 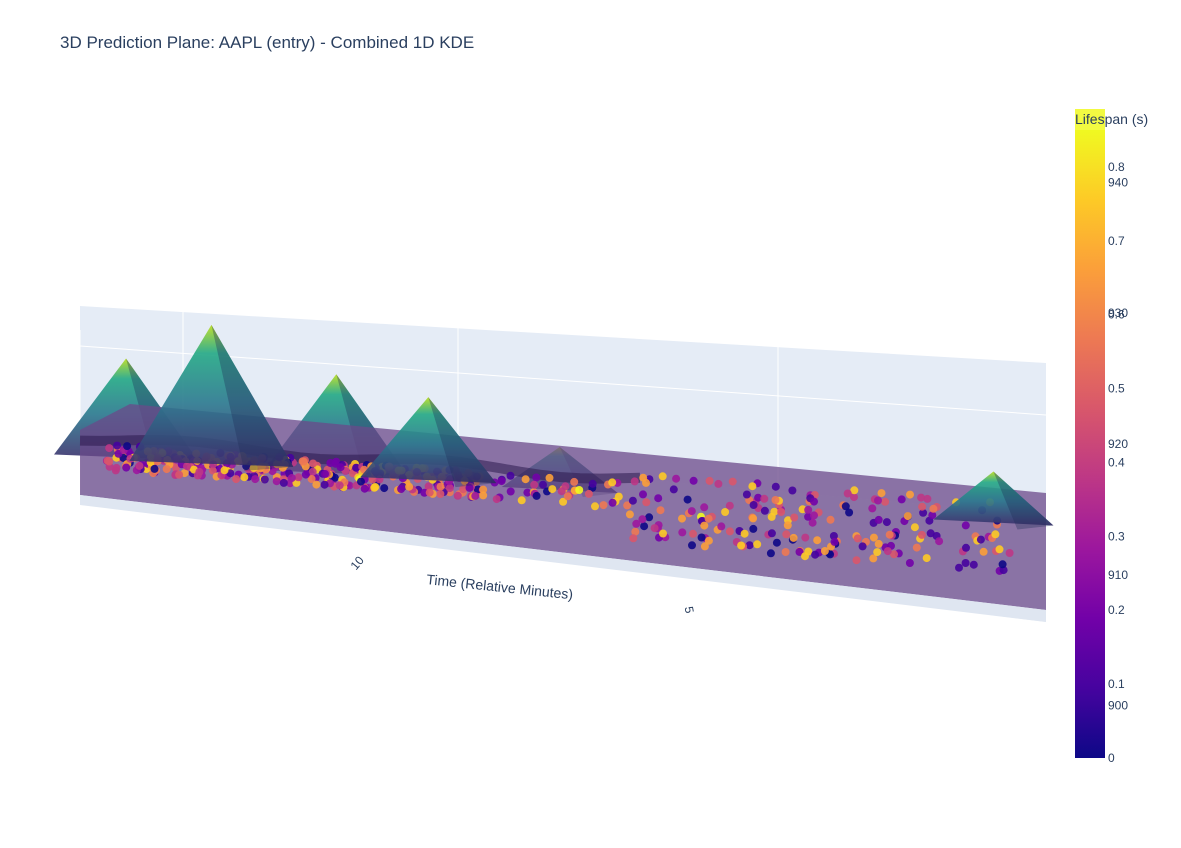 What do you see at coordinates (993, 498) in the screenshot?
I see `kde-peak` at bounding box center [993, 498].